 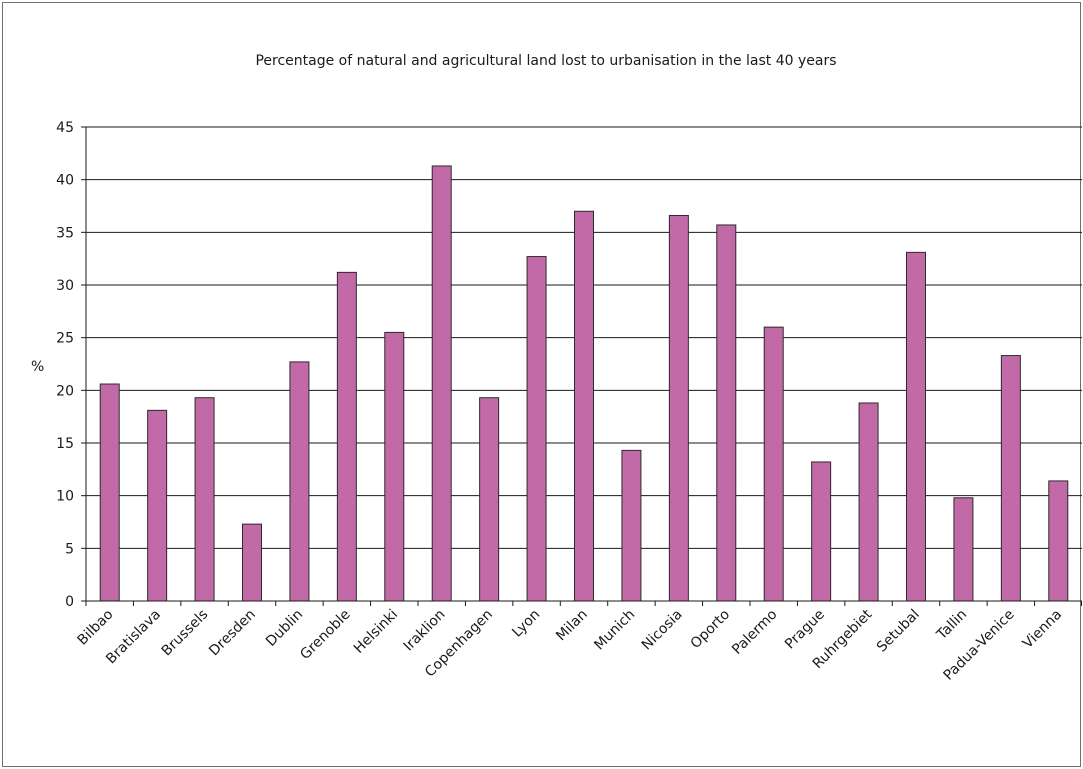 I want to click on x-tick-label: Prague, so click(x=805, y=630).